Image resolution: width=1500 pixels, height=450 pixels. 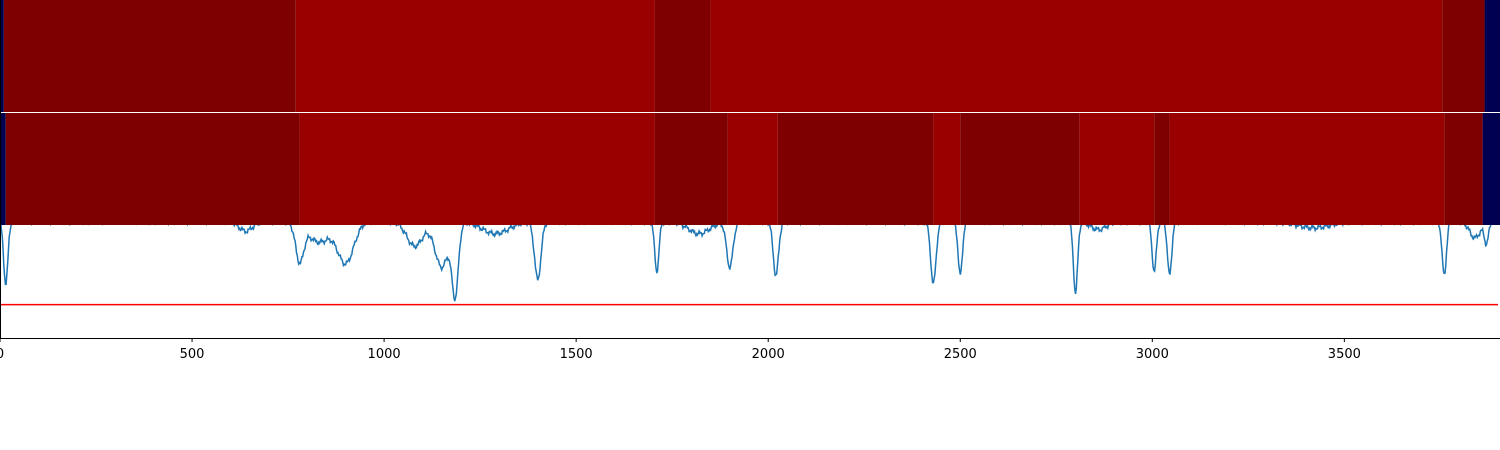 What do you see at coordinates (960, 354) in the screenshot?
I see `x-tick-label: 2500` at bounding box center [960, 354].